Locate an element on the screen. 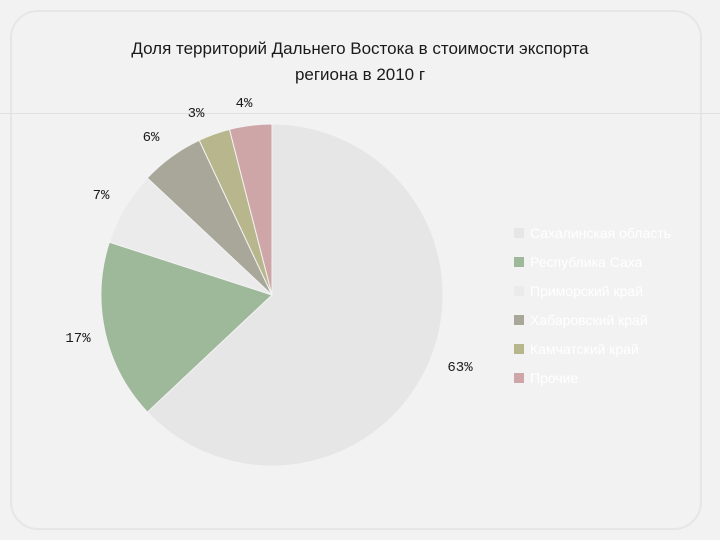 This screenshot has height=540, width=720. legend-label: Хабаровский край is located at coordinates (589, 319).